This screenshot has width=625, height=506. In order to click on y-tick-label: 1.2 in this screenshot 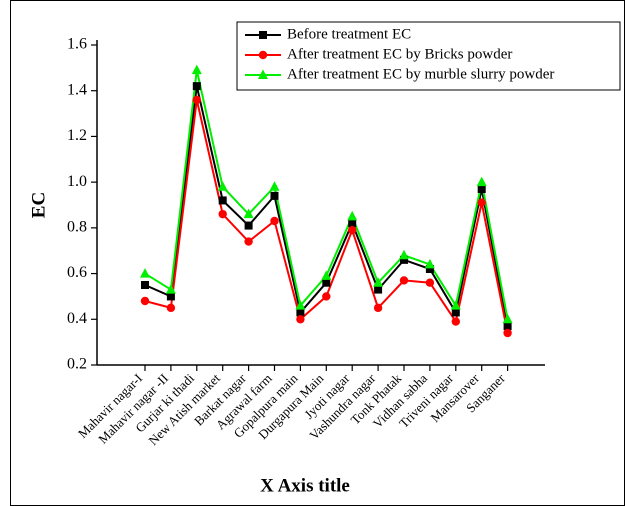, I will do `click(77, 135)`.